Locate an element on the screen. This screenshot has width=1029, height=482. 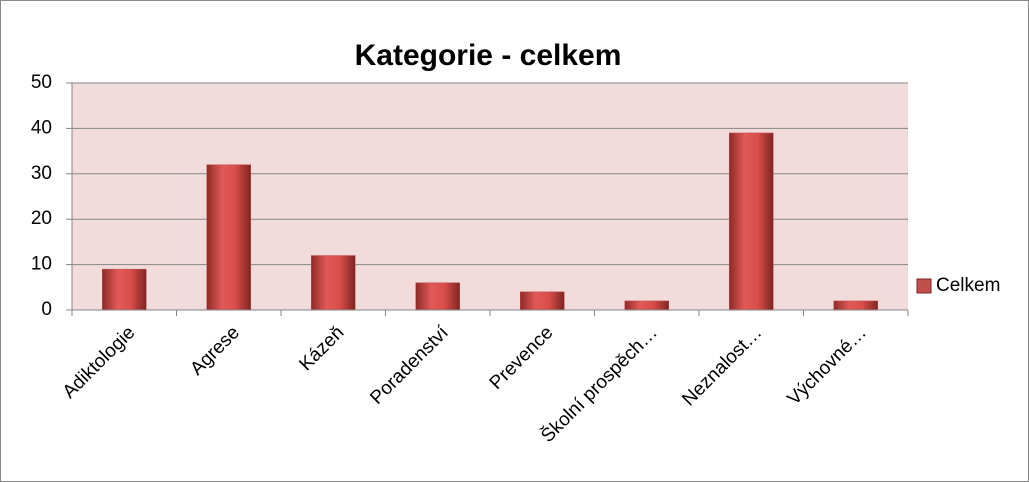
legend-swatch is located at coordinates (924, 286).